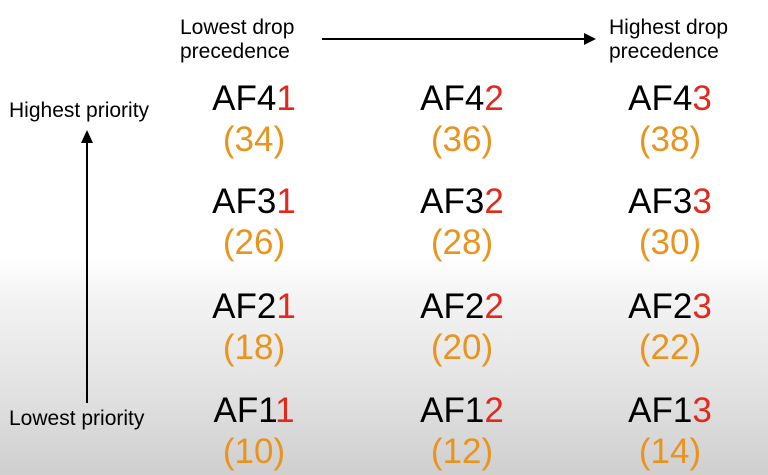 The image size is (768, 475). Describe the element at coordinates (459, 39) in the screenshot. I see `drop-precedence-arrow-icon` at that location.